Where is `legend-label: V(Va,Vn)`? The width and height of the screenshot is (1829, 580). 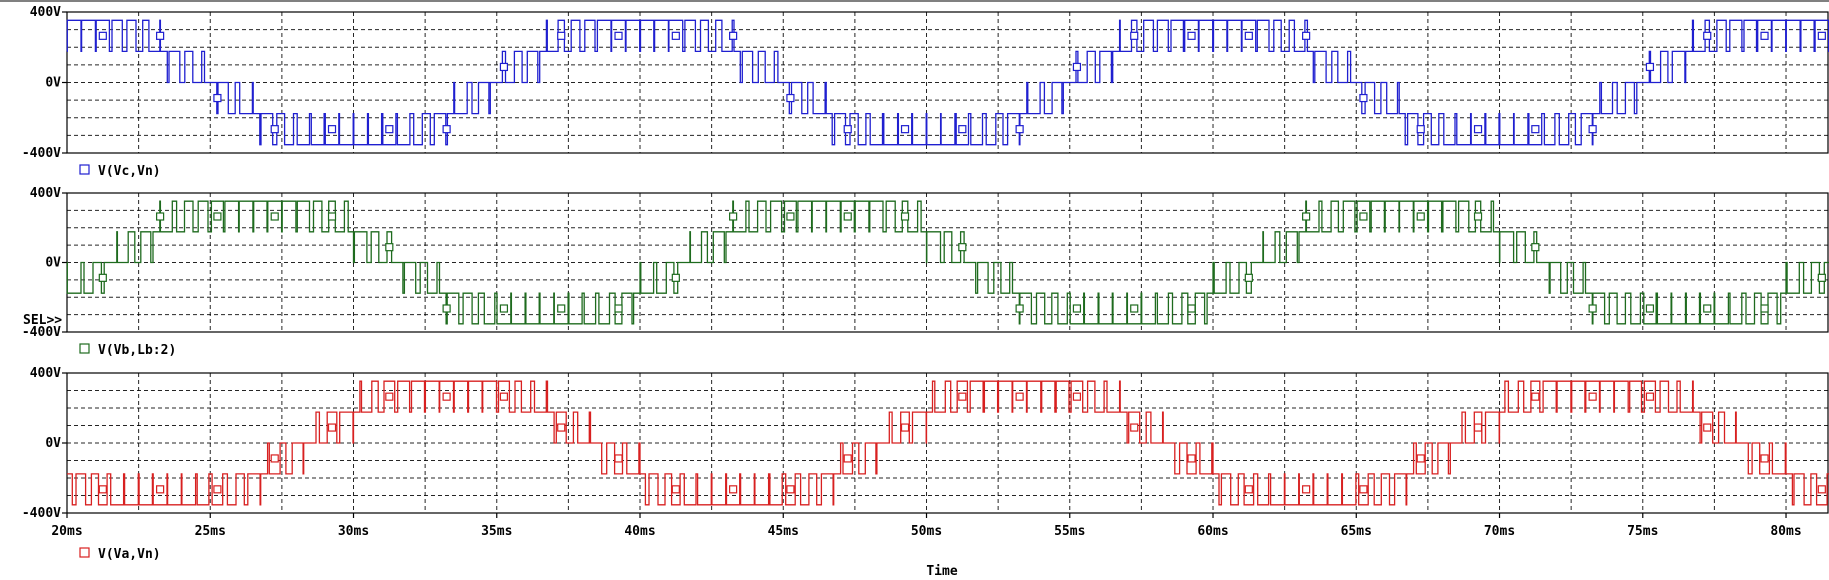 legend-label: V(Va,Vn) is located at coordinates (129, 554).